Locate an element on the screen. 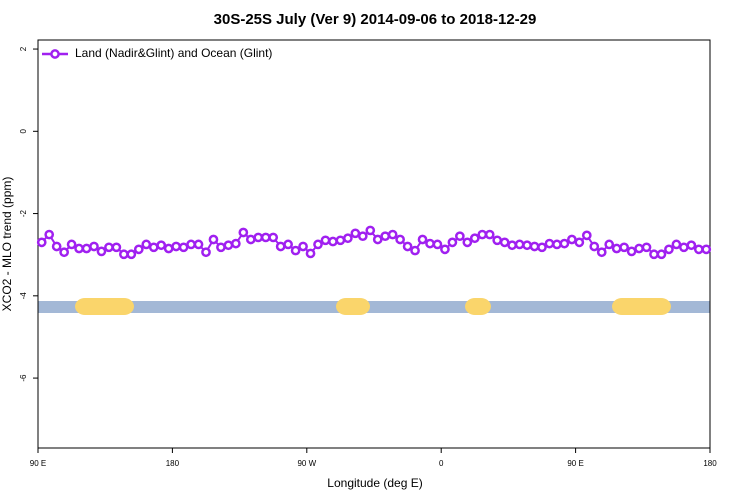 The height and width of the screenshot is (500, 750). legend-marker is located at coordinates (55, 54).